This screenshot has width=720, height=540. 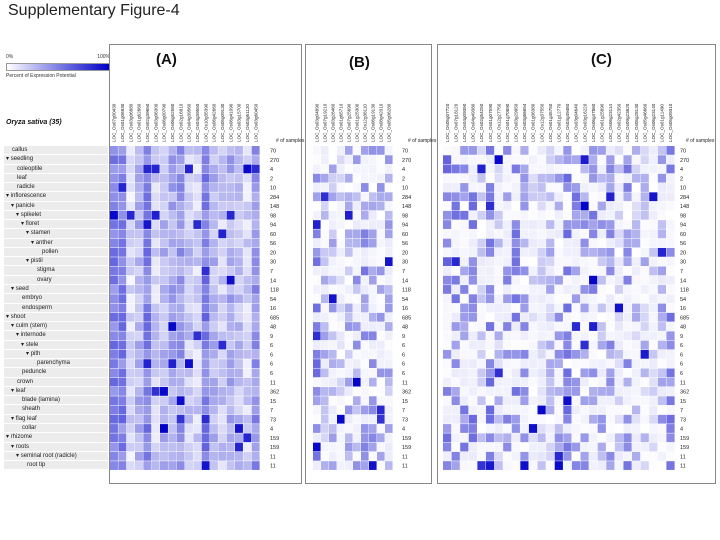 What do you see at coordinates (359, 62) in the screenshot?
I see `panel-b-label: (B)` at bounding box center [359, 62].